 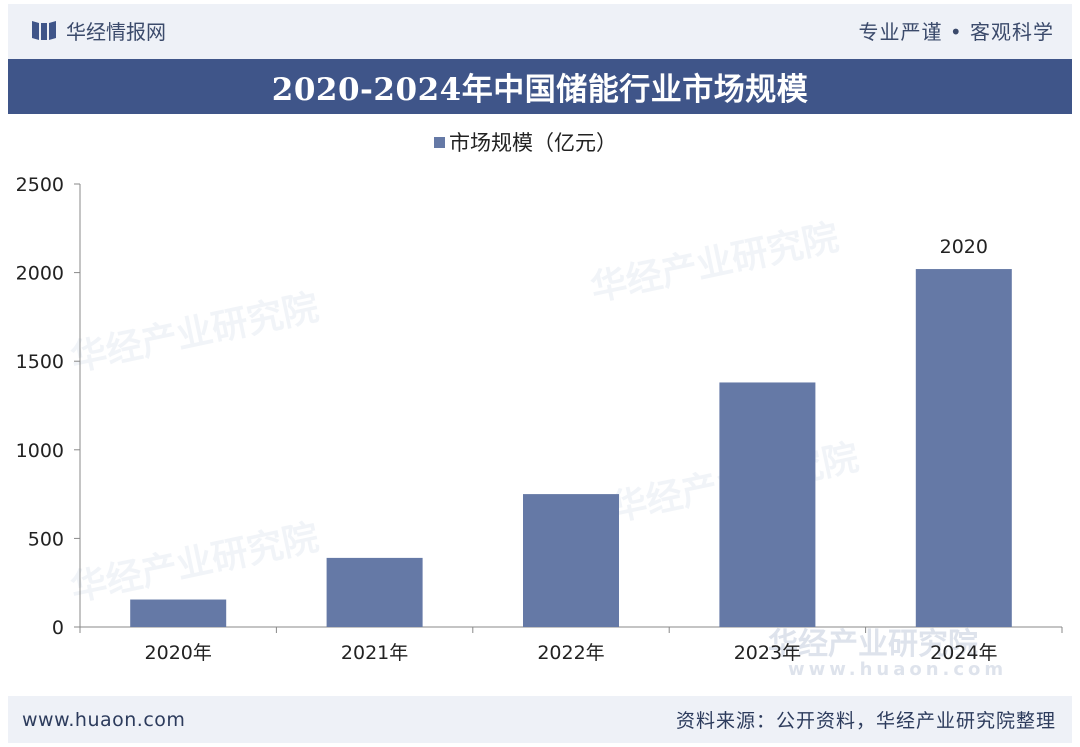 What do you see at coordinates (58, 628) in the screenshot?
I see `y-tick-label: 0` at bounding box center [58, 628].